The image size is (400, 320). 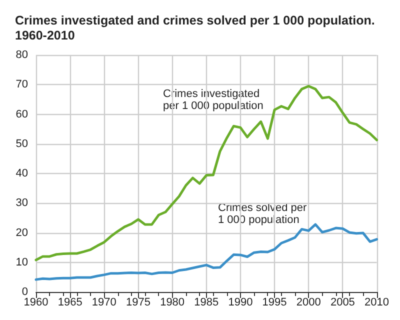 What do you see at coordinates (377, 302) in the screenshot?
I see `x-tick-label: 2010` at bounding box center [377, 302].